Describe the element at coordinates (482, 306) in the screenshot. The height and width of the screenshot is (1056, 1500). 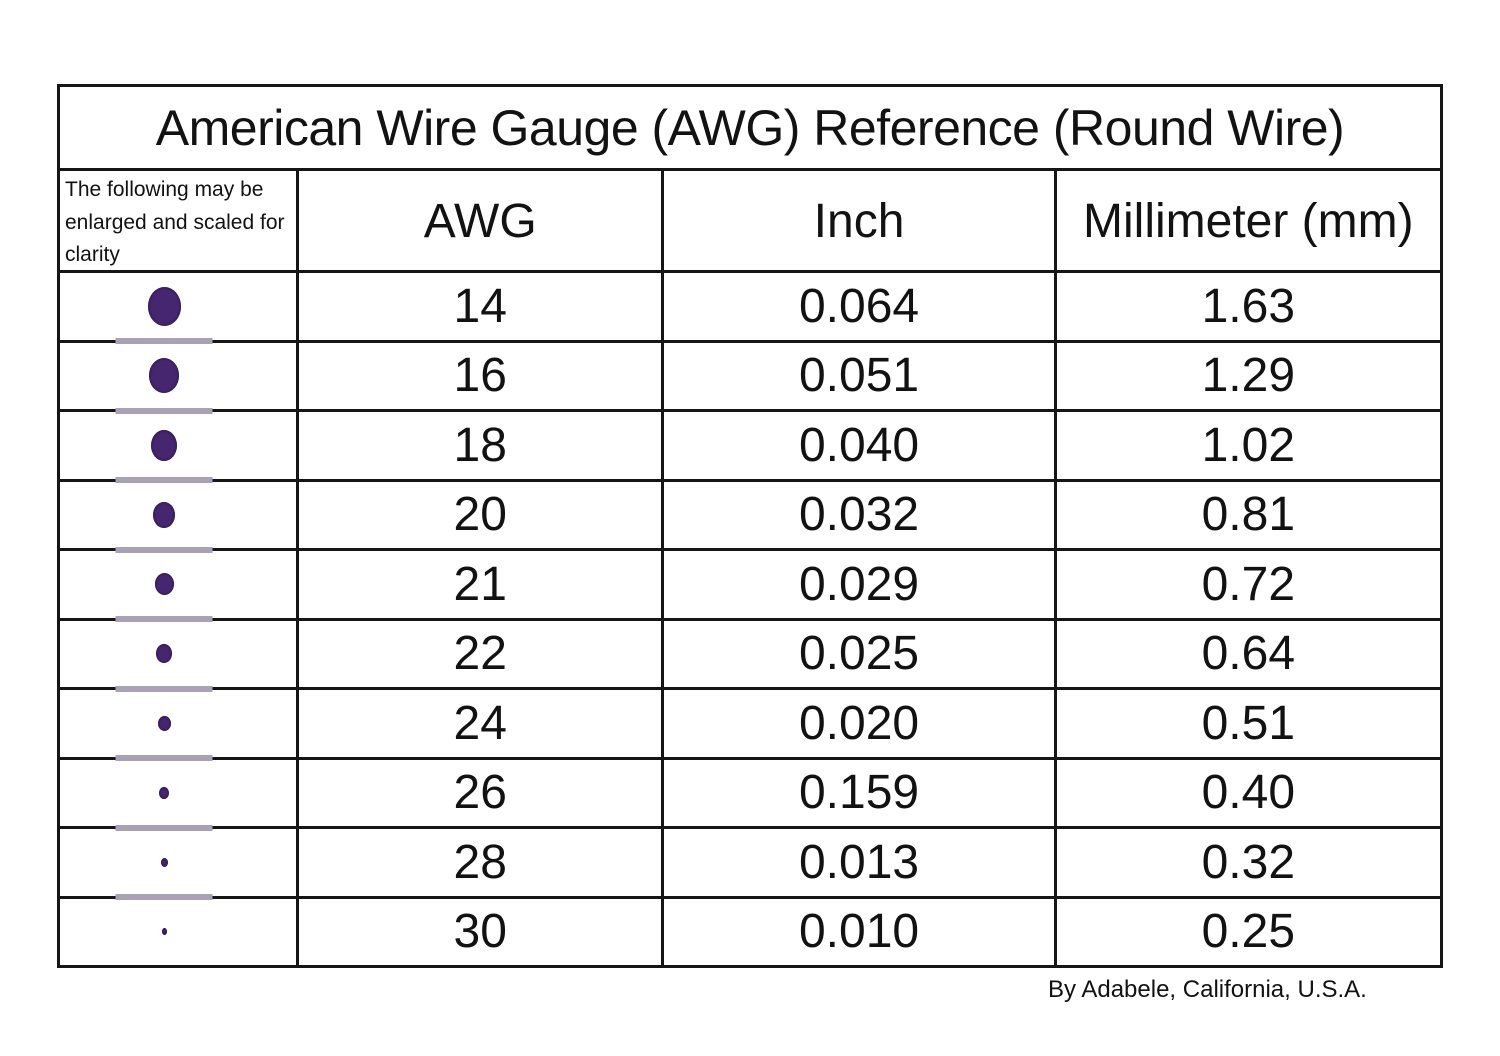
I see `awg-value: 14` at that location.